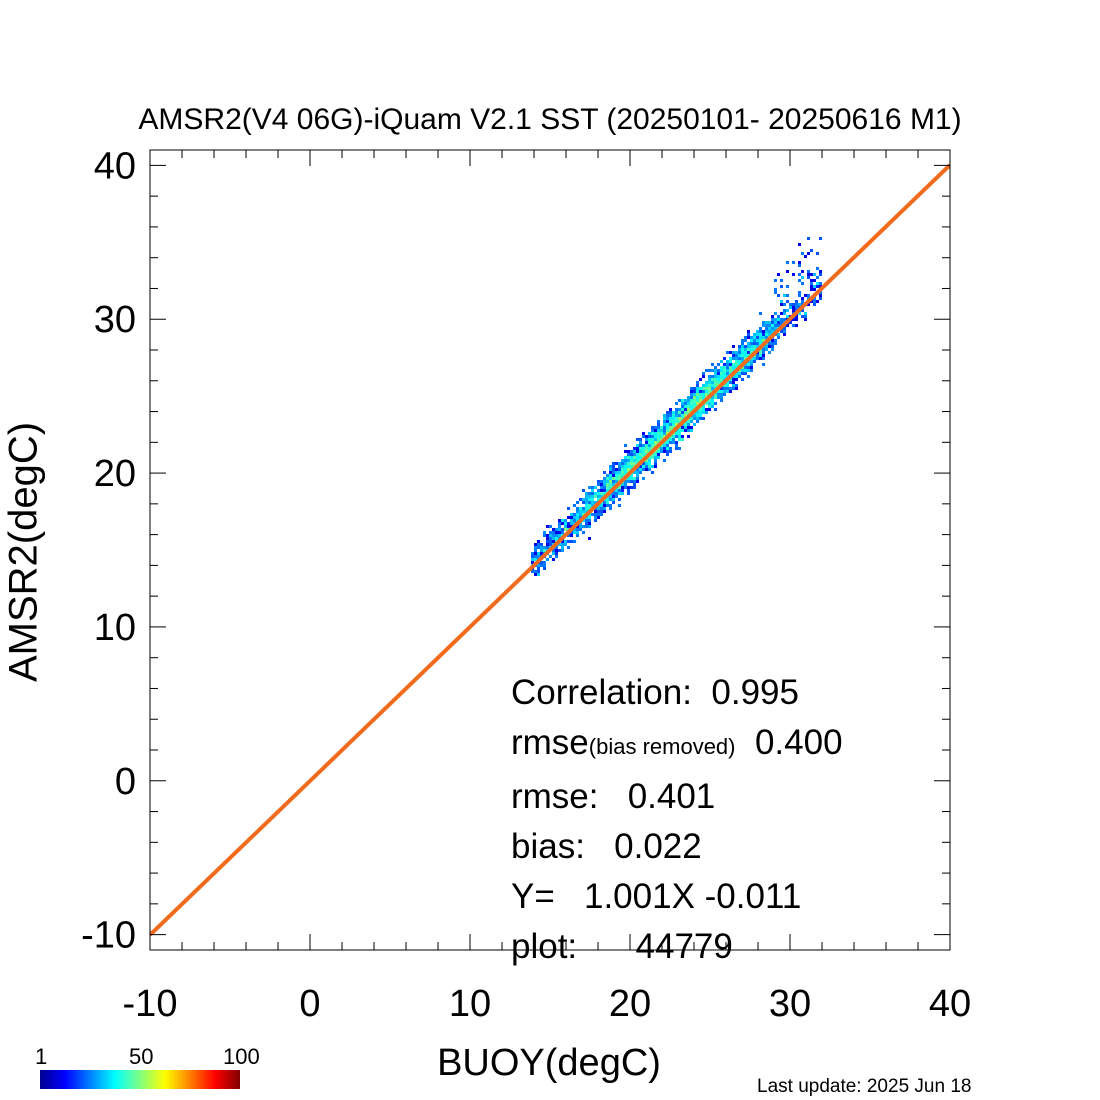 Image resolution: width=1100 pixels, height=1100 pixels. What do you see at coordinates (548, 846) in the screenshot?
I see `stat-bias-label: bias:` at bounding box center [548, 846].